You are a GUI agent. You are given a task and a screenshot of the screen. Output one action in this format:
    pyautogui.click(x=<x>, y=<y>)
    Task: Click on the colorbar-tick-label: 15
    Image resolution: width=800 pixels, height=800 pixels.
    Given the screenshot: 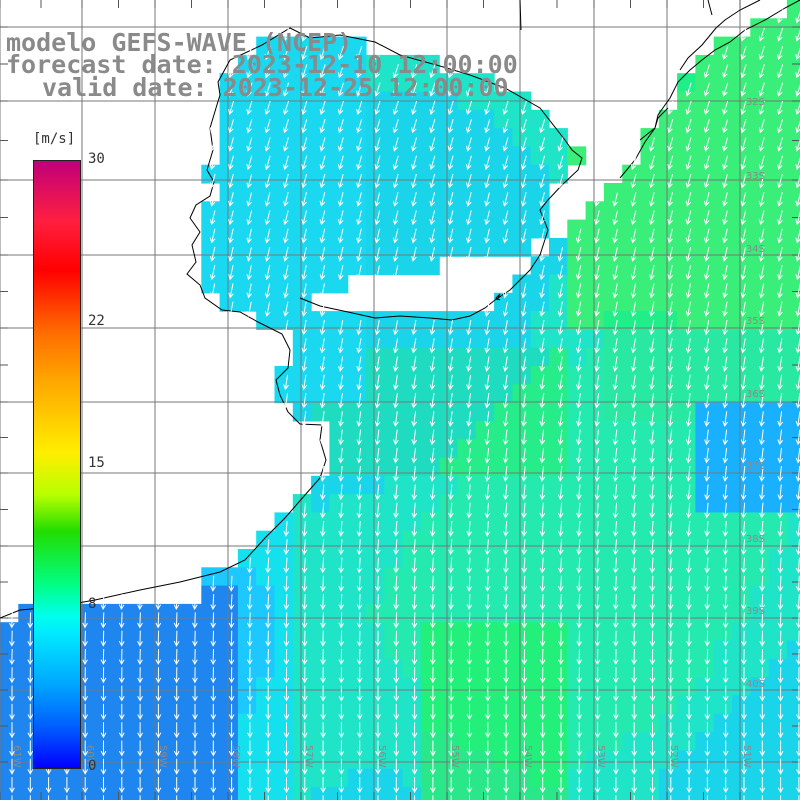 What is the action you would take?
    pyautogui.click(x=96, y=462)
    